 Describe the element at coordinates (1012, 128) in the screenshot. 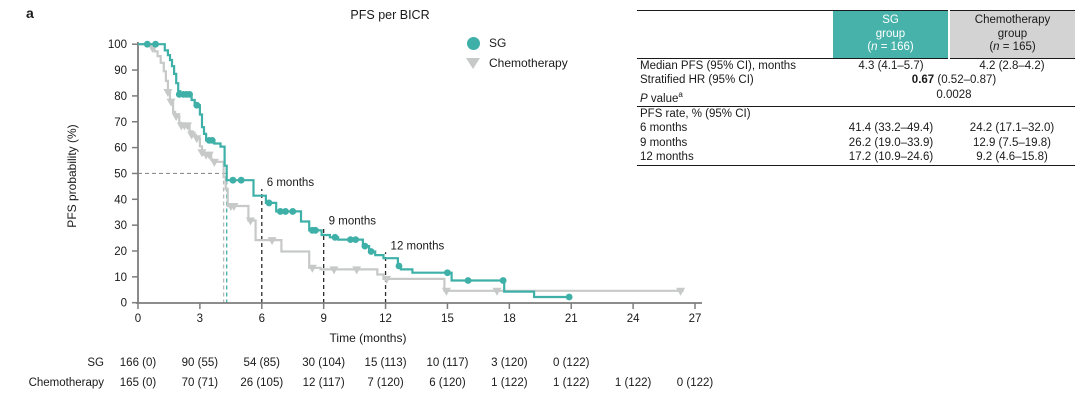

I see `rate-6m-chemo-value: 24.2 (17.1–32.0)` at that location.